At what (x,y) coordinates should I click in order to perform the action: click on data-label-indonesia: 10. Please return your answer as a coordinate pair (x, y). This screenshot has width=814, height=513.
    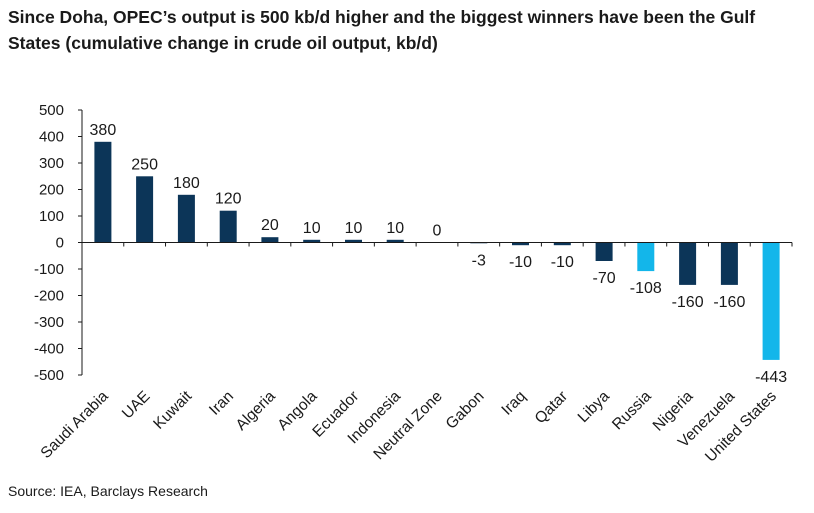
    Looking at the image, I should click on (395, 228).